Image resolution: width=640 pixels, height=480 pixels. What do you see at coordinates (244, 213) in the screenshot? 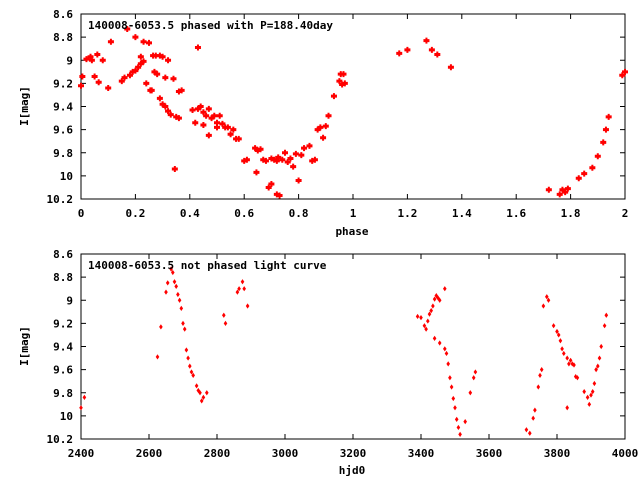
I see `x-tick-label: 0.6` at bounding box center [244, 213].